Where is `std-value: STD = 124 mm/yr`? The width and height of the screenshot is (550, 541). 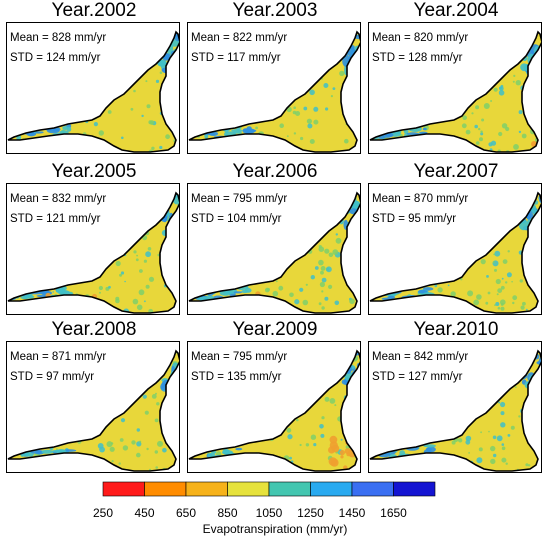
std-value: STD = 124 mm/yr is located at coordinates (55, 58).